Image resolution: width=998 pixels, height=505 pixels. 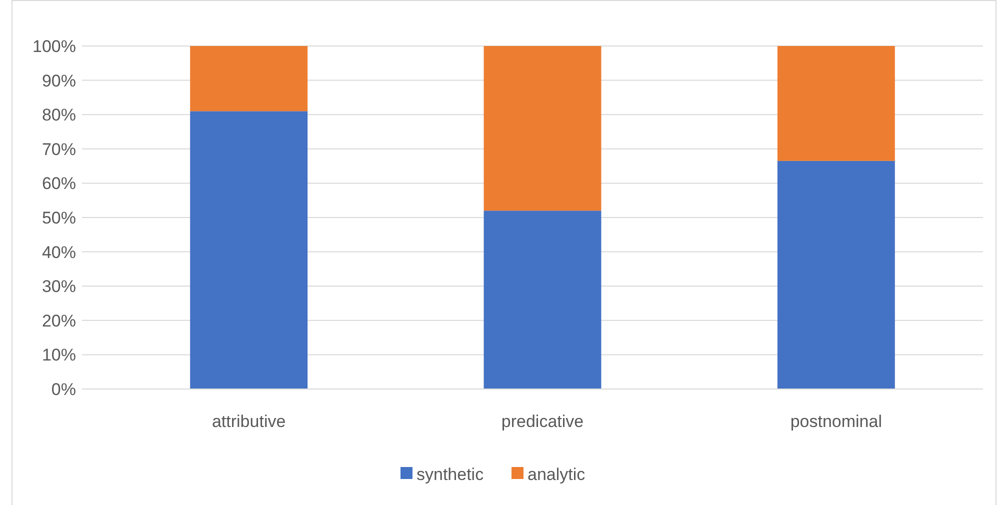 I want to click on y-tick-label: 90%, so click(x=59, y=80).